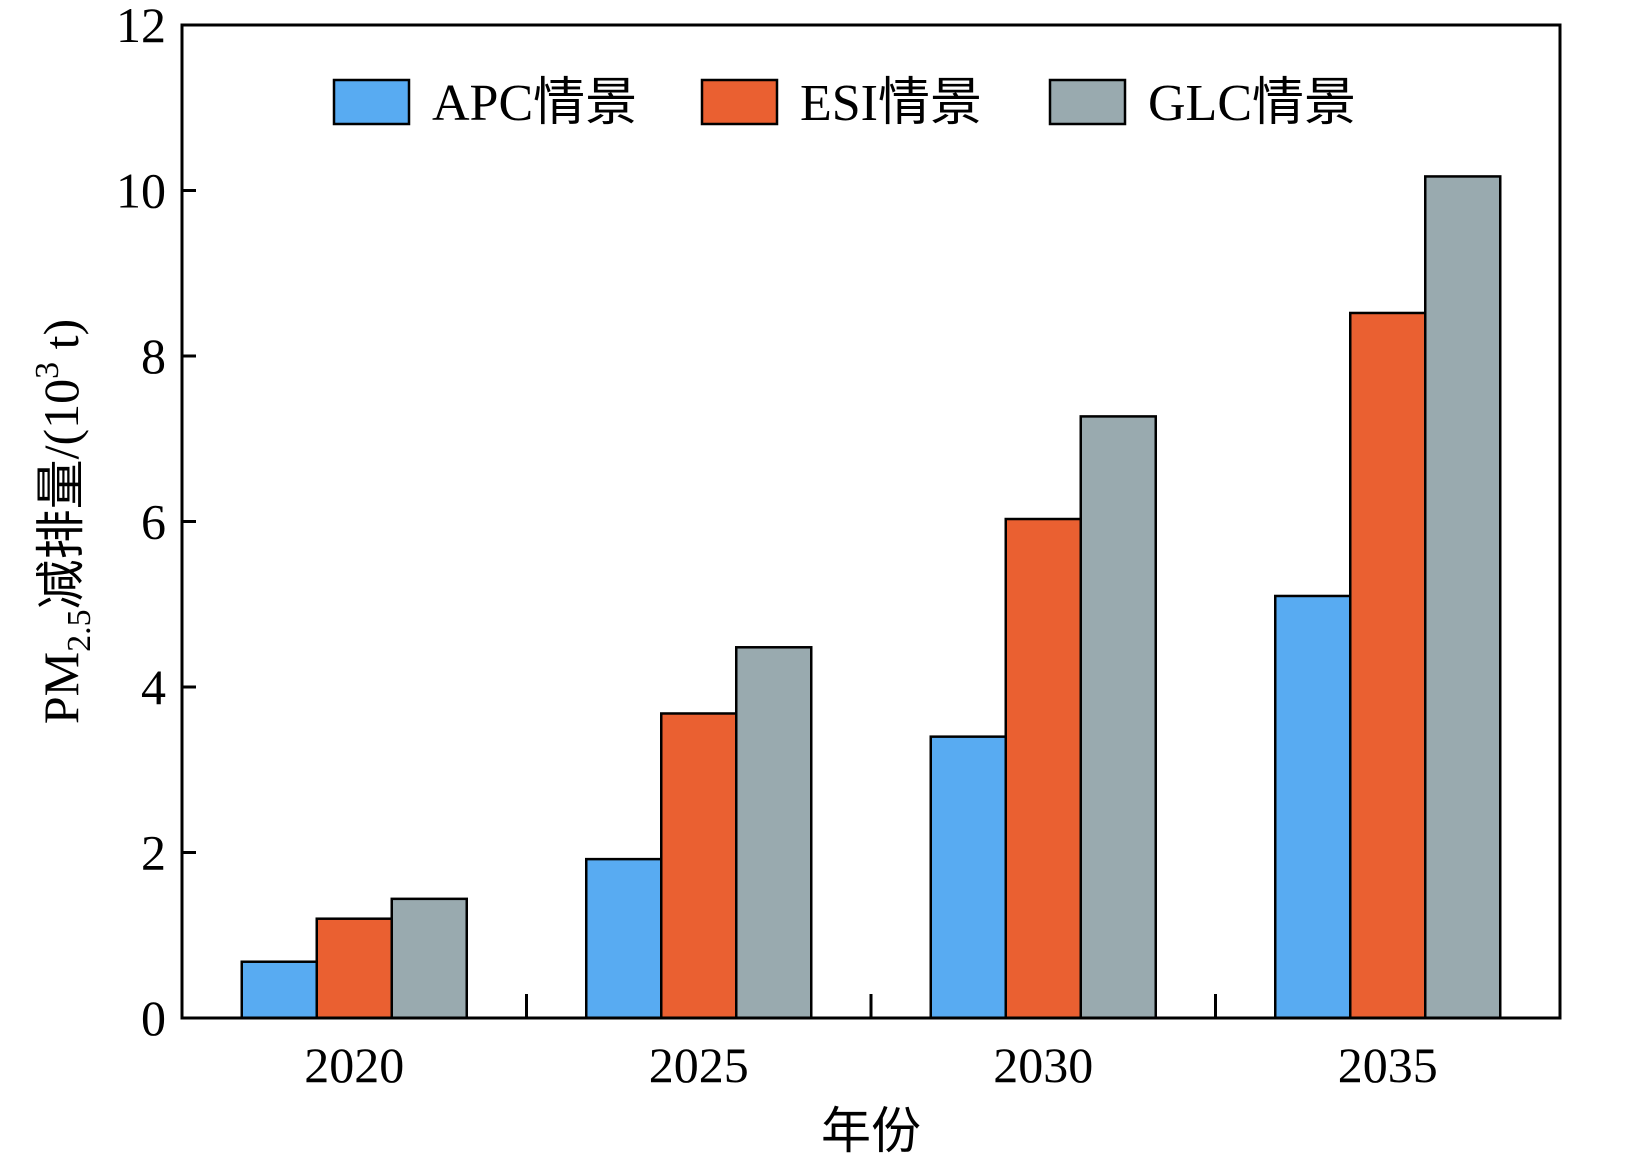 The height and width of the screenshot is (1163, 1634). Describe the element at coordinates (61, 494) in the screenshot. I see `y-axis-title-unit: 减排量/(10` at that location.